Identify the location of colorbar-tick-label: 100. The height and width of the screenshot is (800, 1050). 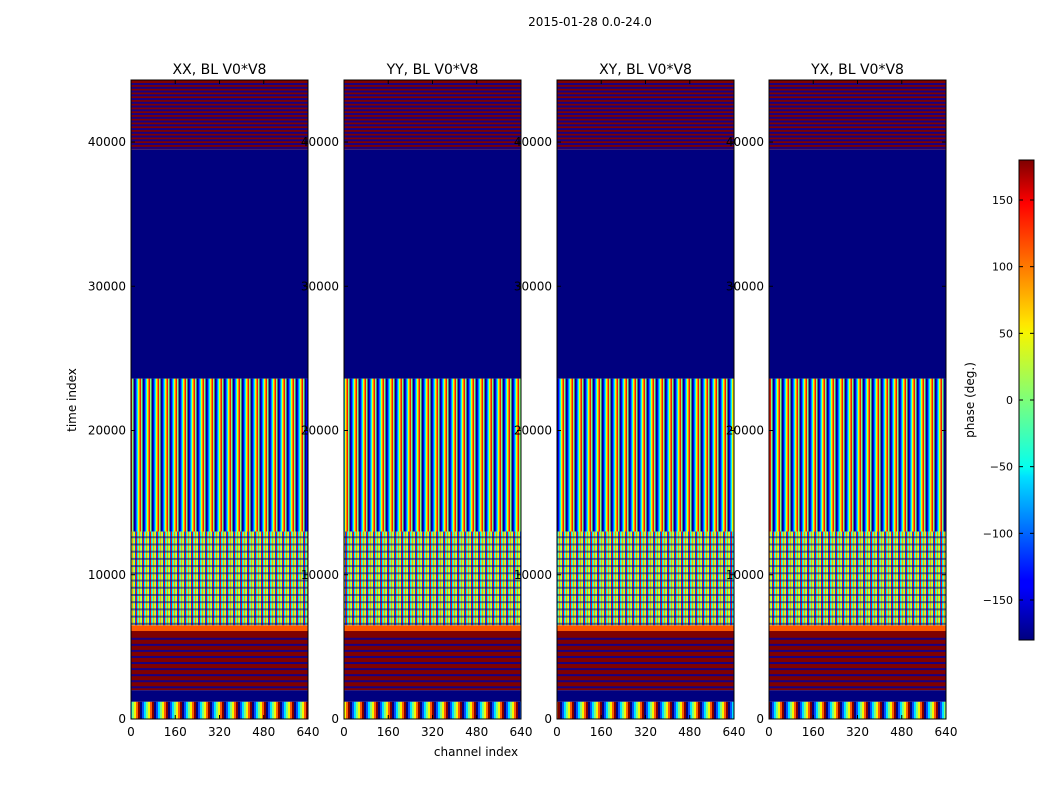
(1002, 267).